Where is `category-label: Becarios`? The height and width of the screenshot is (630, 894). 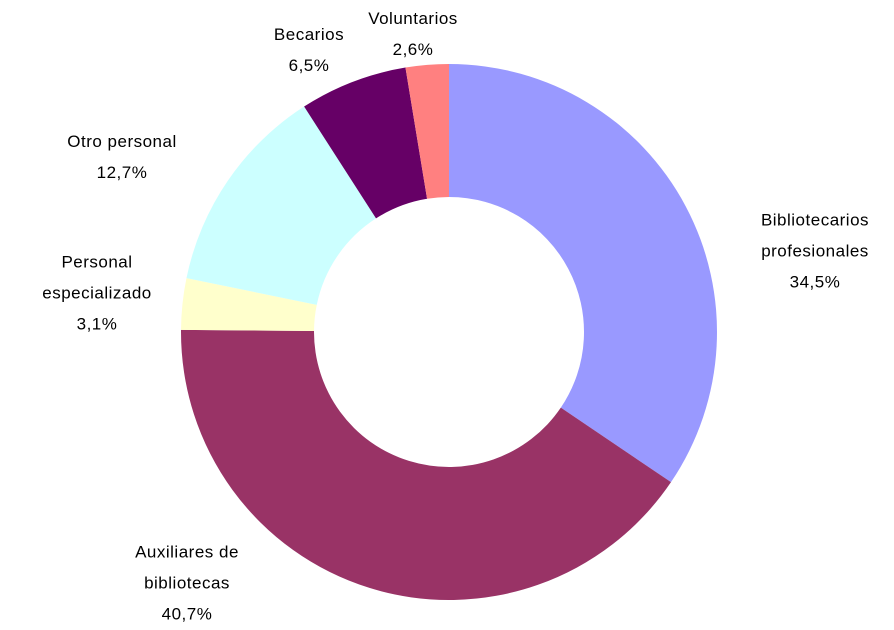
category-label: Becarios is located at coordinates (309, 34).